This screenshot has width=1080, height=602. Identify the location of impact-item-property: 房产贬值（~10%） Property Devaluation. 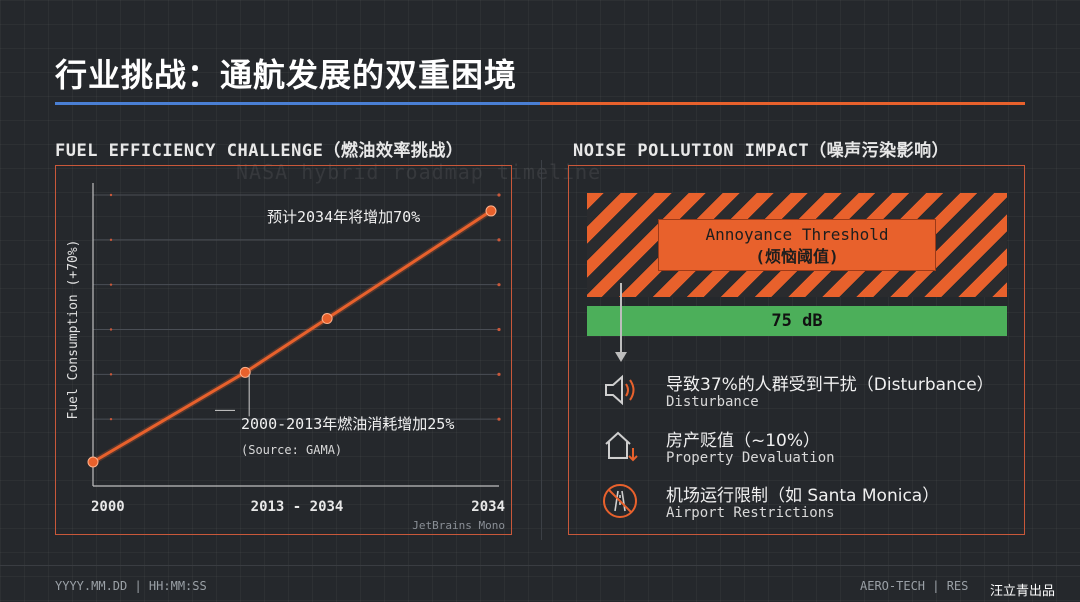
(810, 448).